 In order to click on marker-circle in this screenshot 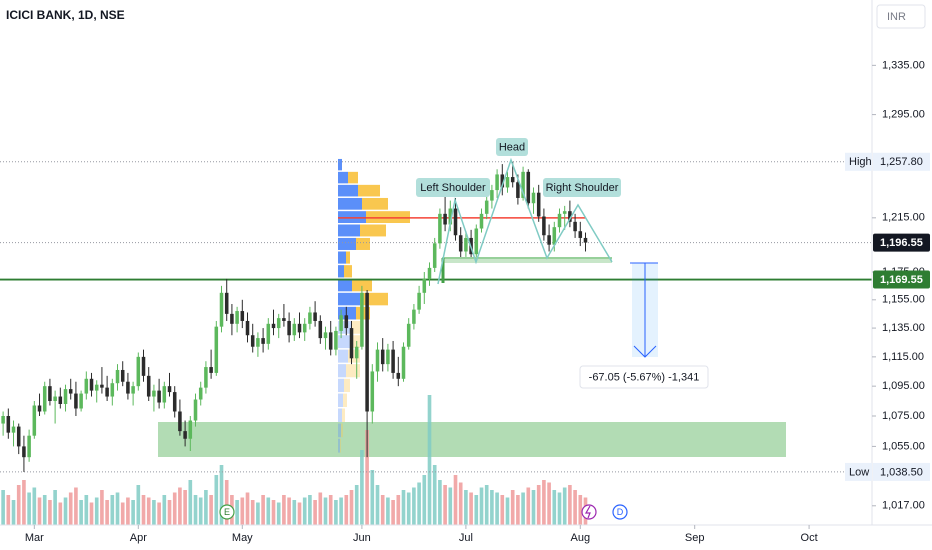, I will do `click(620, 512)`.